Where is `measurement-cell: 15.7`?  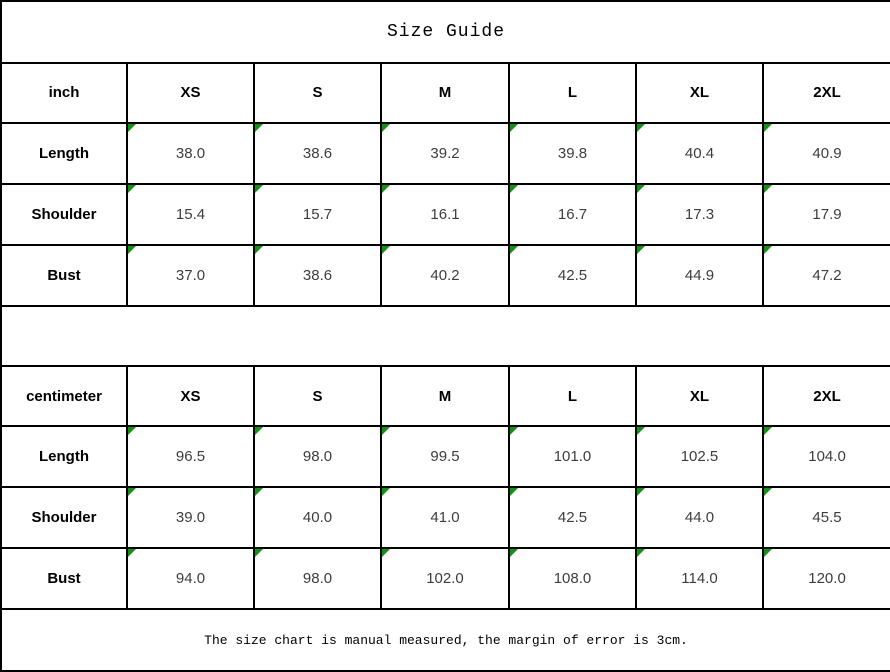 measurement-cell: 15.7 is located at coordinates (317, 214).